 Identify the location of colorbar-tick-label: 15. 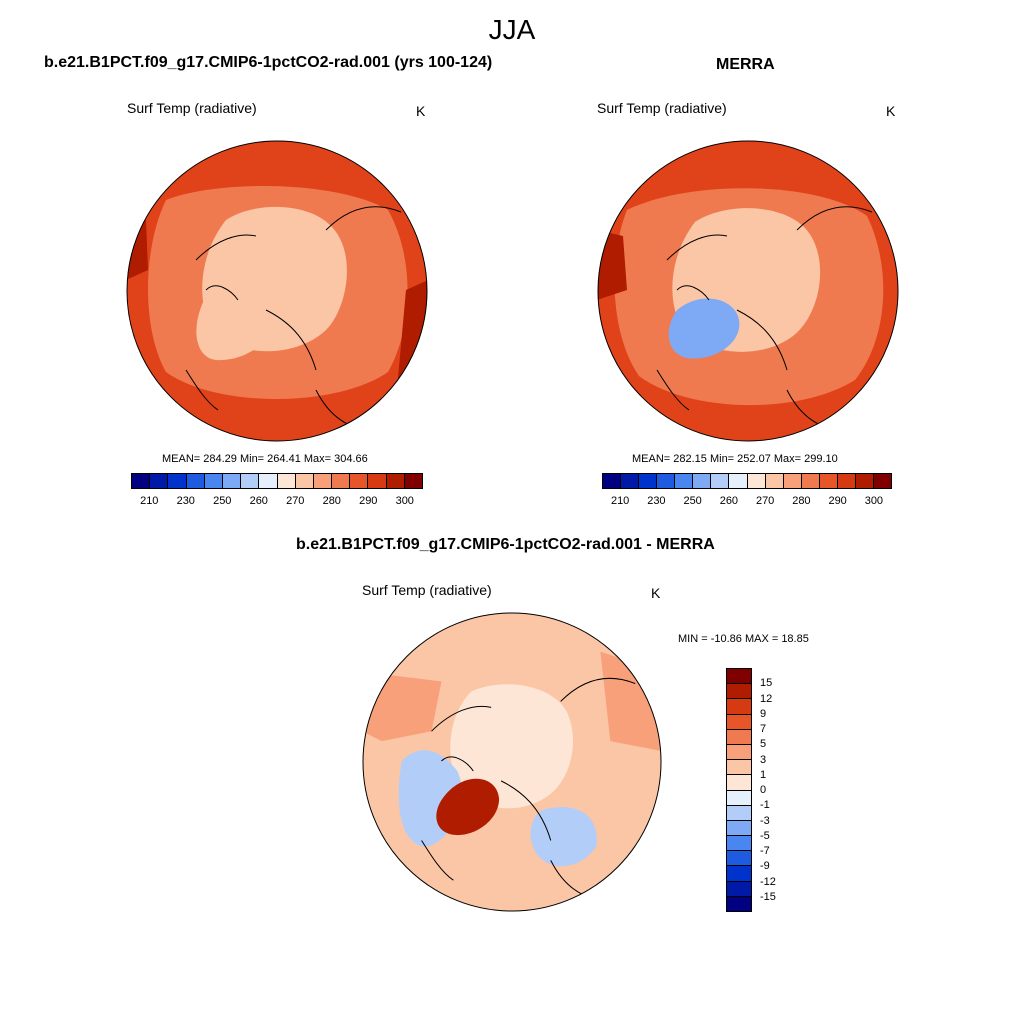
(766, 683).